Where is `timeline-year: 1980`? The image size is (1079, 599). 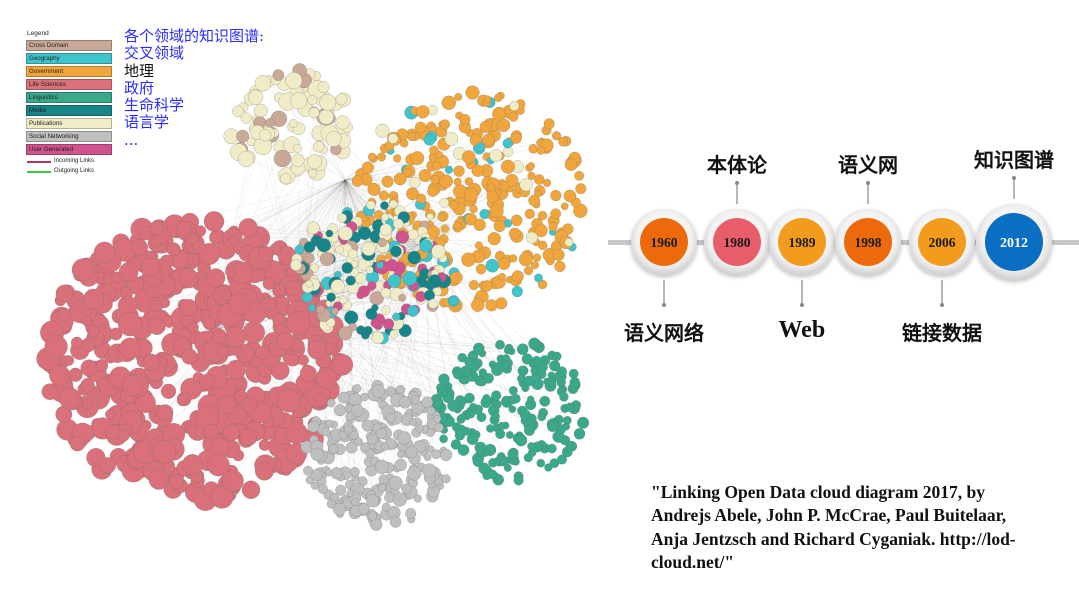 timeline-year: 1980 is located at coordinates (737, 242).